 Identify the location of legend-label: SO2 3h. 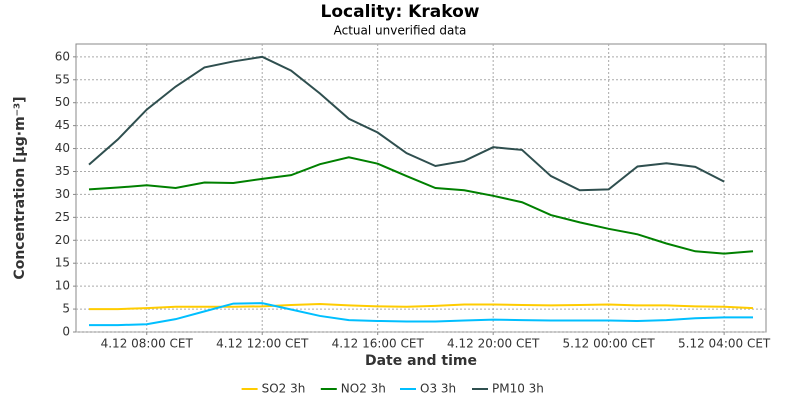
(284, 389).